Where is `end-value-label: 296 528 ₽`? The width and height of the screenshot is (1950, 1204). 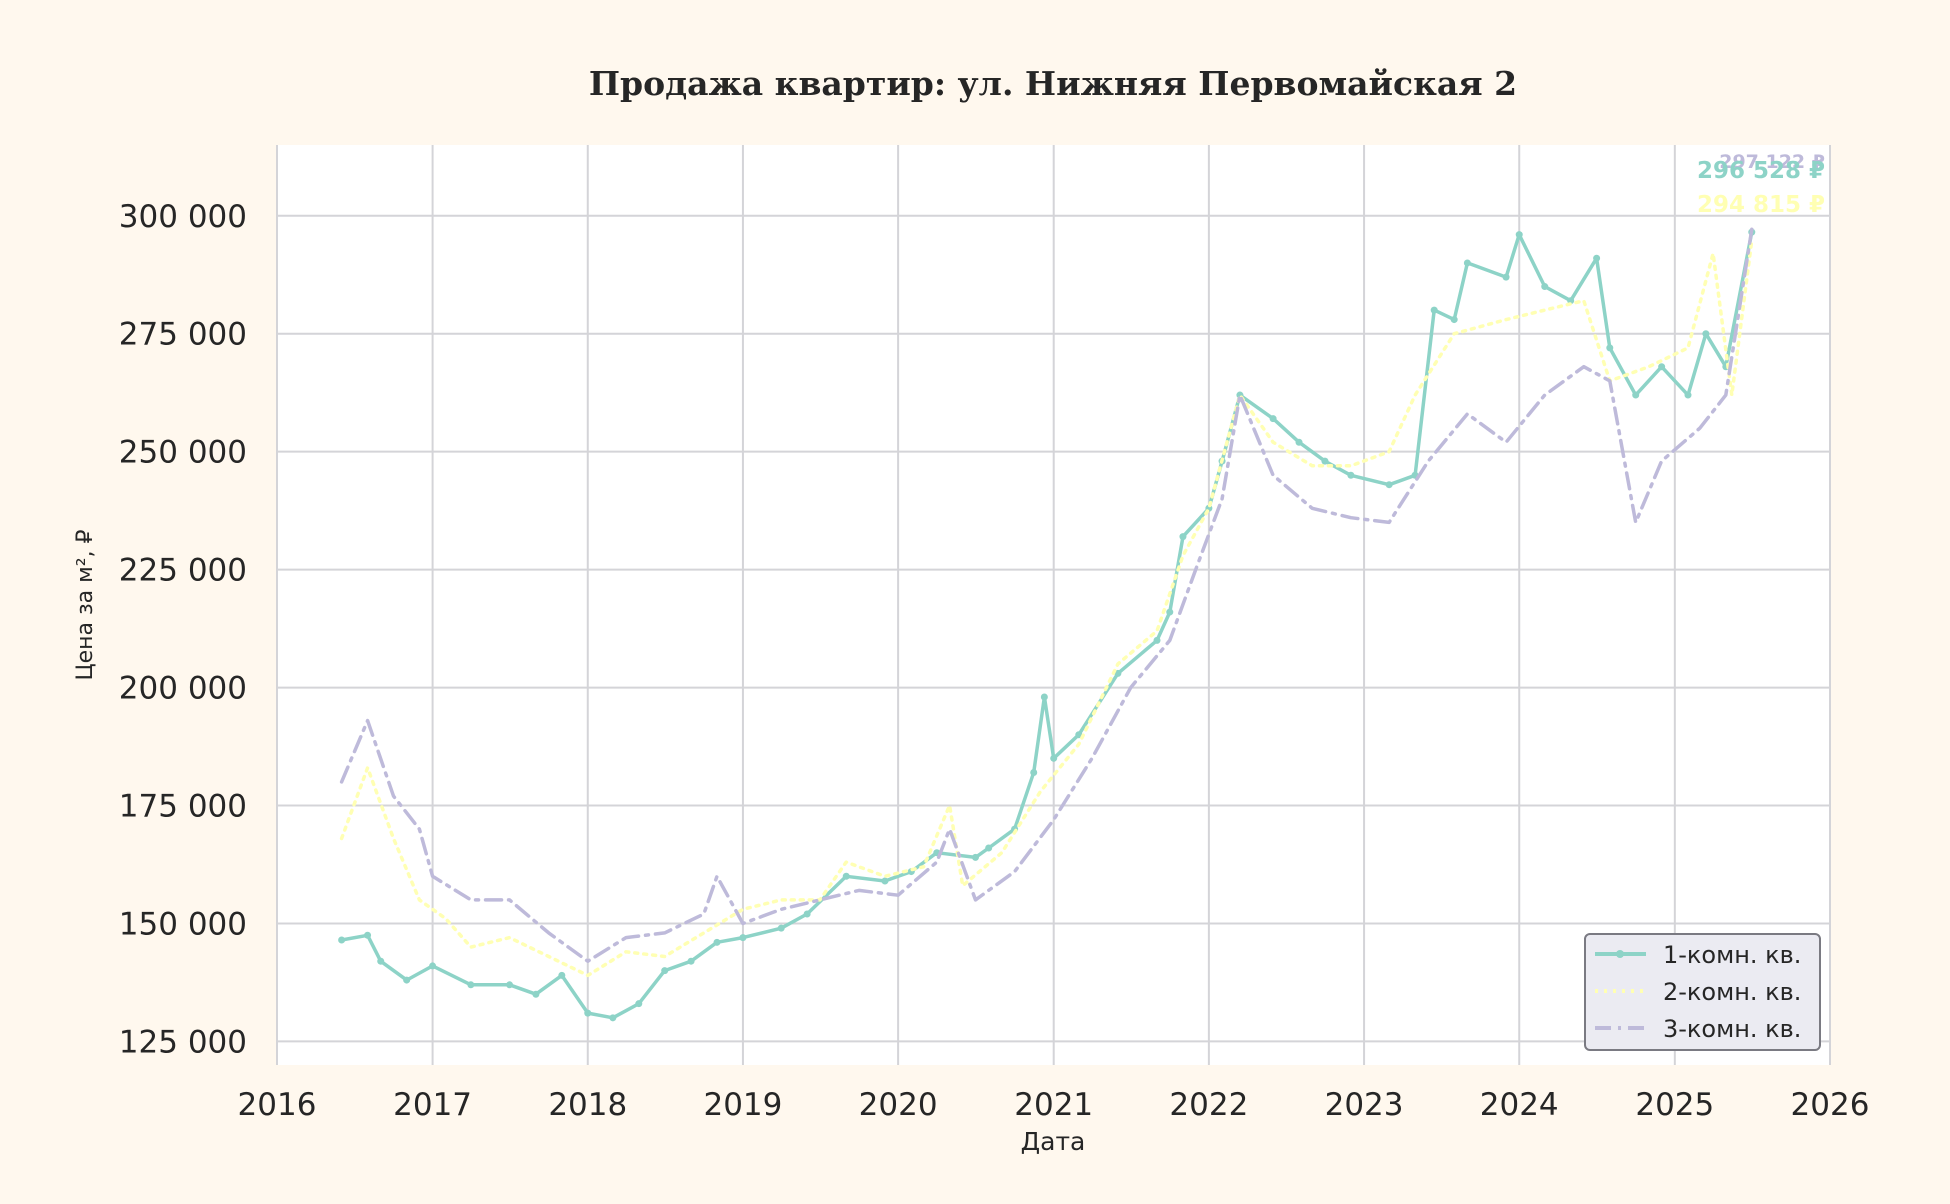
end-value-label: 296 528 ₽ is located at coordinates (1761, 171).